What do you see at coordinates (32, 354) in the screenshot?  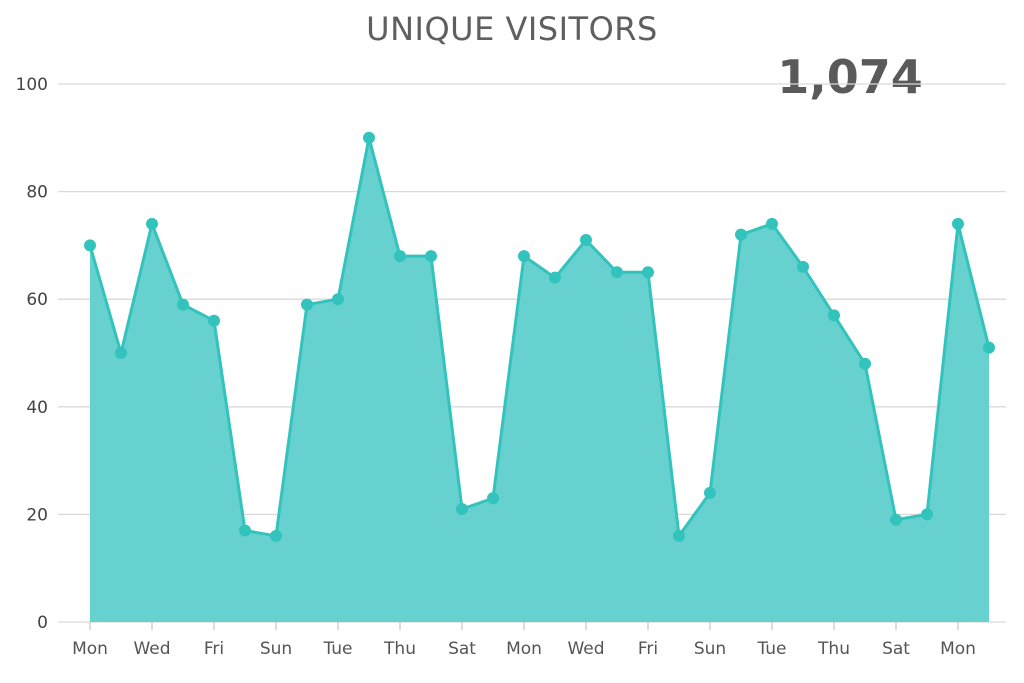 I see `y-axis: 0 20 40 60 80 100` at bounding box center [32, 354].